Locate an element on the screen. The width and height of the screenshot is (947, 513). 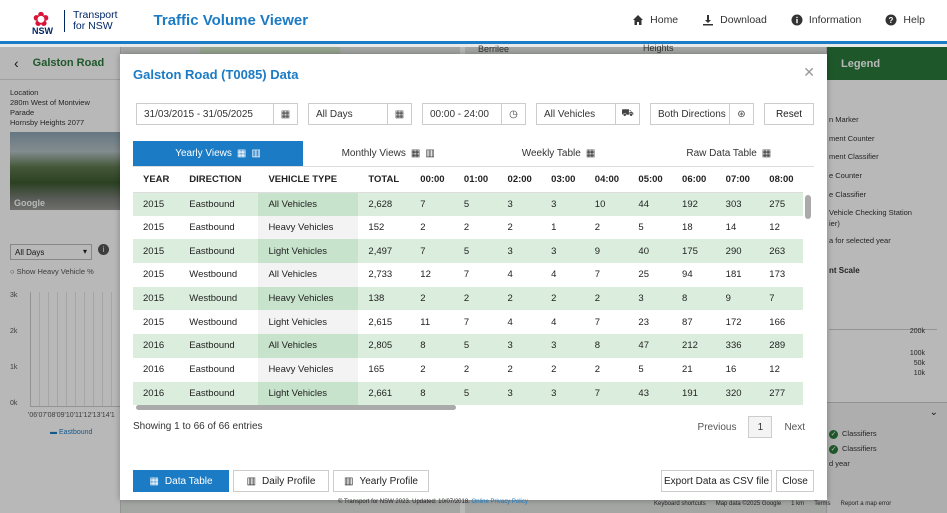
privacy-link: Online Privacy Policy is located at coordinates (499, 502).